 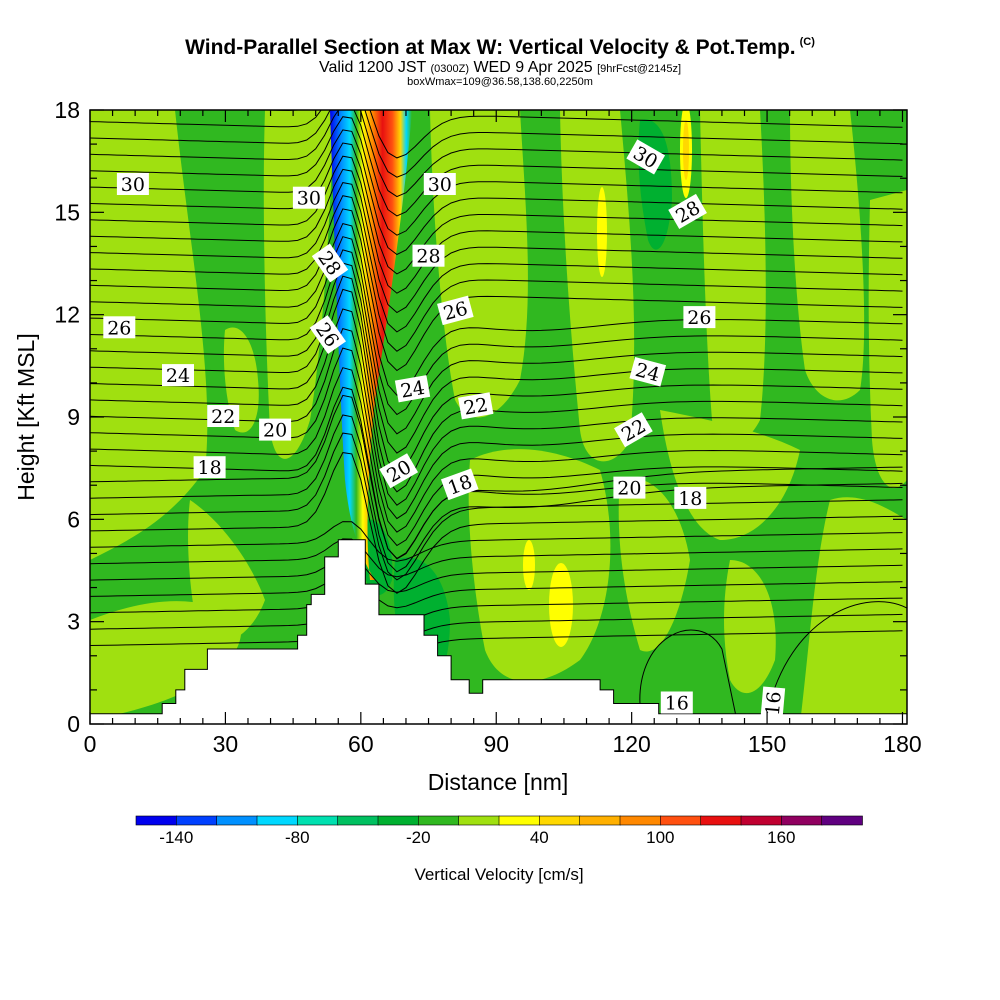 What do you see at coordinates (372, 67) in the screenshot?
I see `valid-prefix: Valid 1200 JST` at bounding box center [372, 67].